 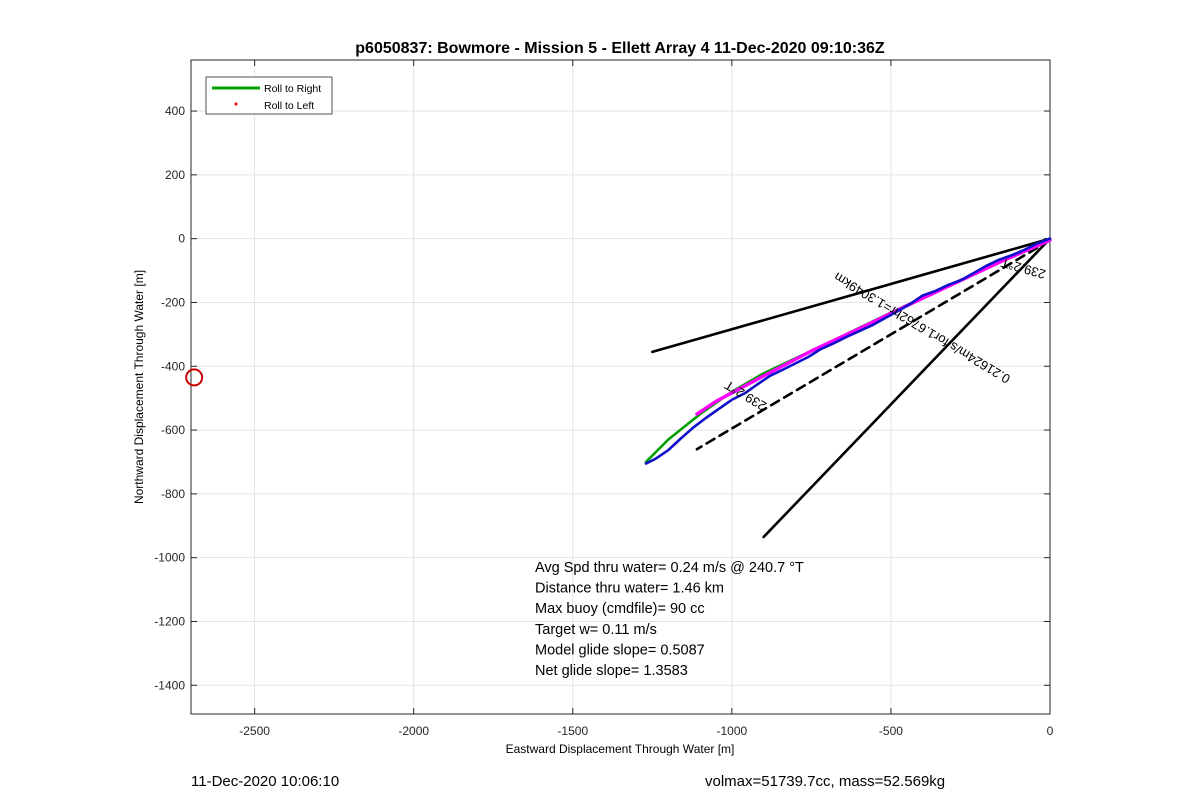 What do you see at coordinates (629, 589) in the screenshot?
I see `stats-line: Distance thru water= 1.46 km` at bounding box center [629, 589].